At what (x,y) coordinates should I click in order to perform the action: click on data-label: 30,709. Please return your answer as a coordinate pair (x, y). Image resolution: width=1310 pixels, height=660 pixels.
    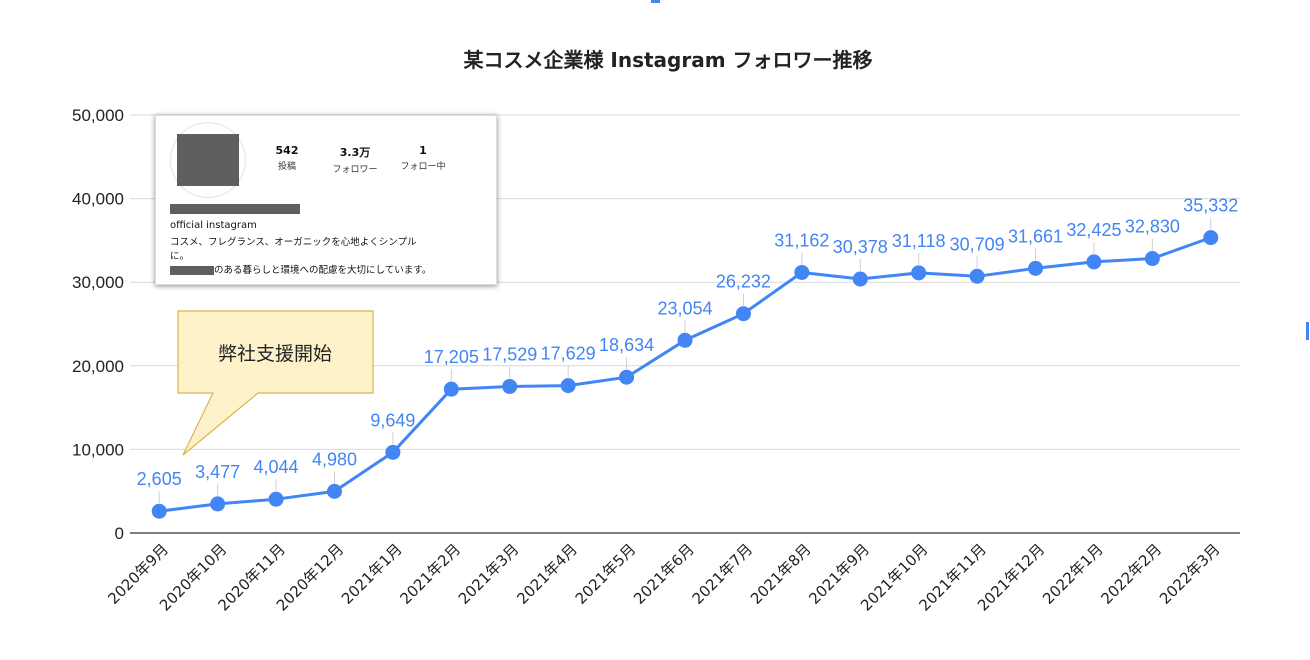
    Looking at the image, I should click on (977, 244).